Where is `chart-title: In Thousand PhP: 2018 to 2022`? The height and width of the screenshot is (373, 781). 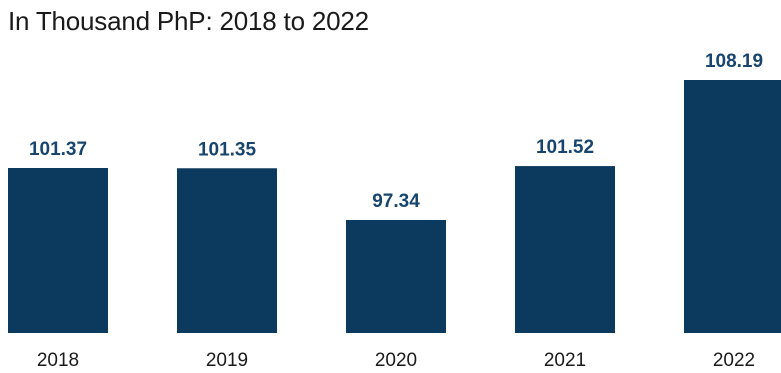 chart-title: In Thousand PhP: 2018 to 2022 is located at coordinates (188, 21).